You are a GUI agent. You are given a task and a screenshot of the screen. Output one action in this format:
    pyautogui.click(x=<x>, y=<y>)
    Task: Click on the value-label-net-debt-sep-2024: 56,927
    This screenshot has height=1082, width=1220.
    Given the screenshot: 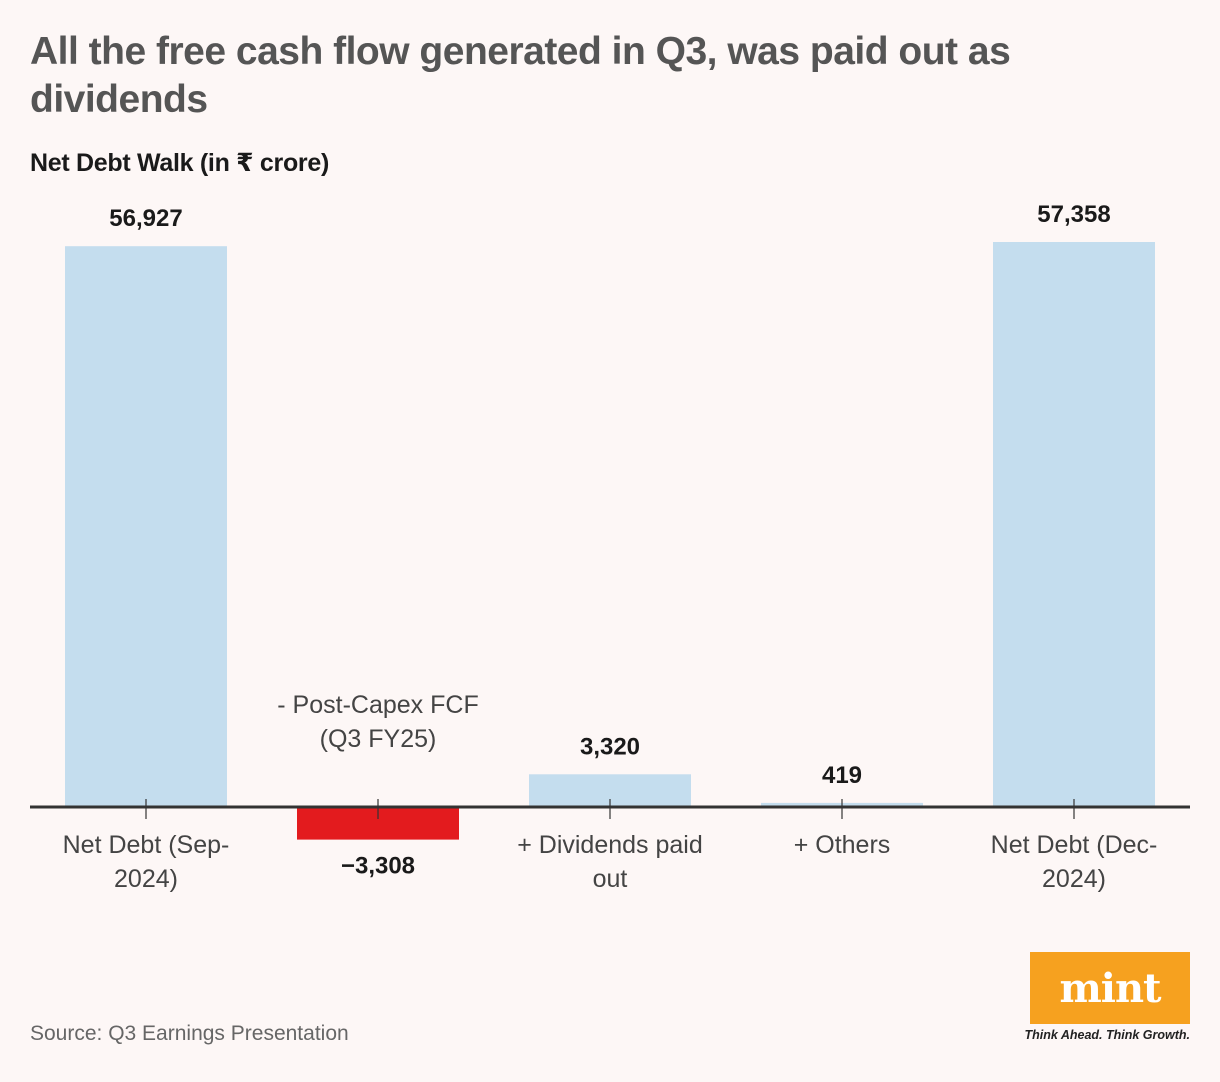 What is the action you would take?
    pyautogui.click(x=145, y=218)
    